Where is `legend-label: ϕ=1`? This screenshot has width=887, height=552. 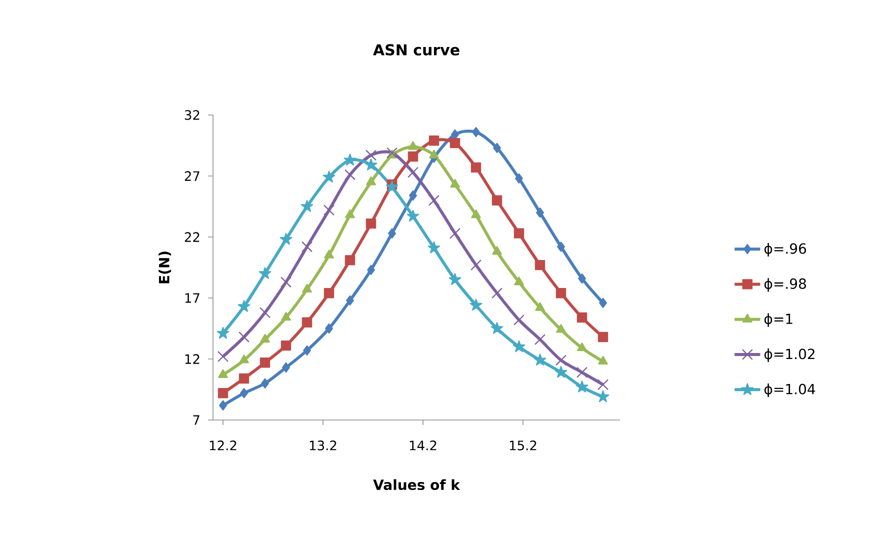
legend-label: ϕ=1 is located at coordinates (778, 320).